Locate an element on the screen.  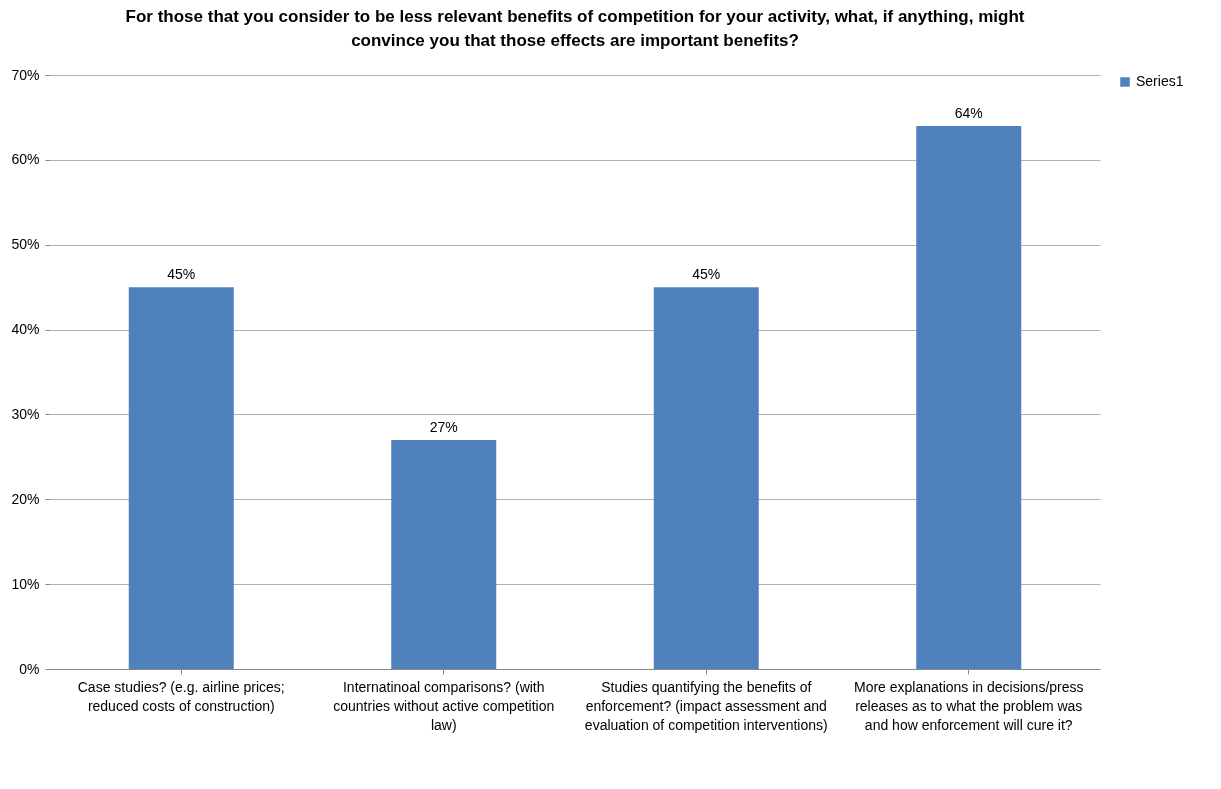
y-tick-label: 50% is located at coordinates (25, 244).